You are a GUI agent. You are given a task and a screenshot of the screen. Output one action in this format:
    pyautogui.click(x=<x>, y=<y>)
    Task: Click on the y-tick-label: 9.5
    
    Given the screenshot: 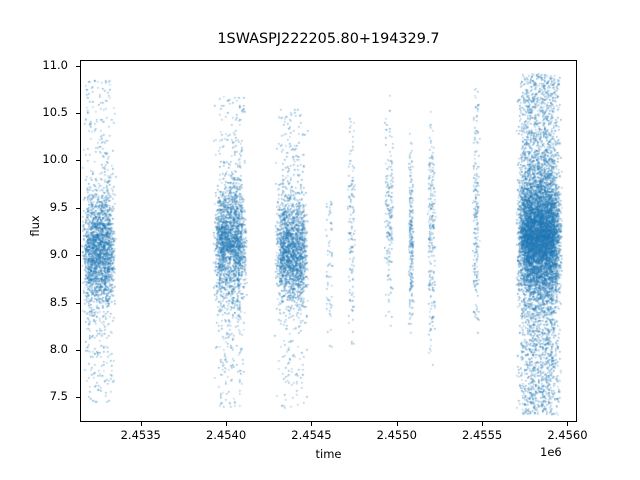 What is the action you would take?
    pyautogui.click(x=58, y=206)
    